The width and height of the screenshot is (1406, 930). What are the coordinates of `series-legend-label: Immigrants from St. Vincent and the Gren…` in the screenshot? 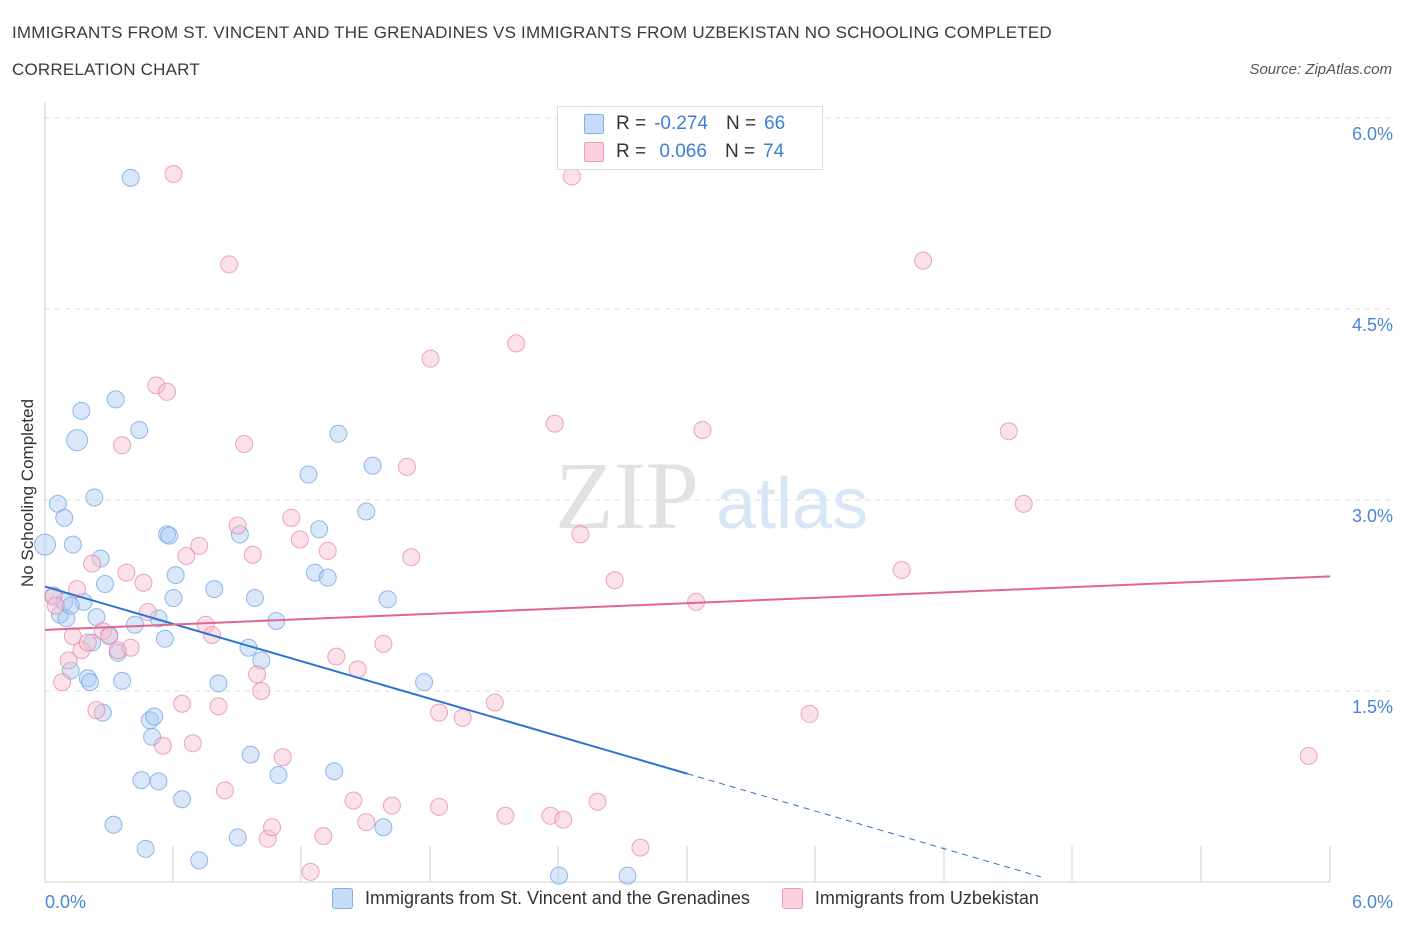 It's located at (557, 898).